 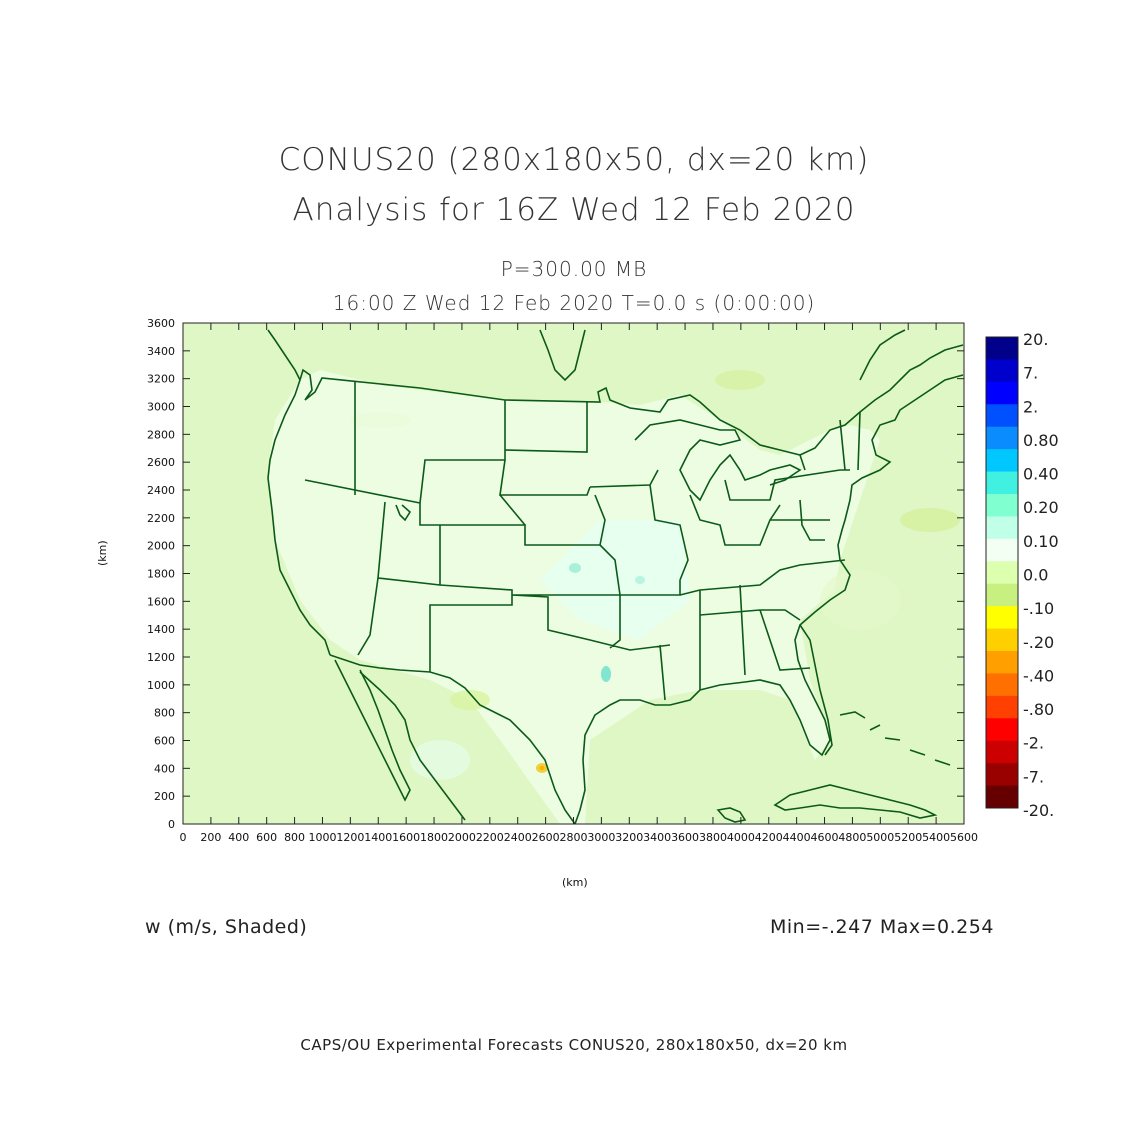 I want to click on x-axis-label: (km), so click(x=575, y=882).